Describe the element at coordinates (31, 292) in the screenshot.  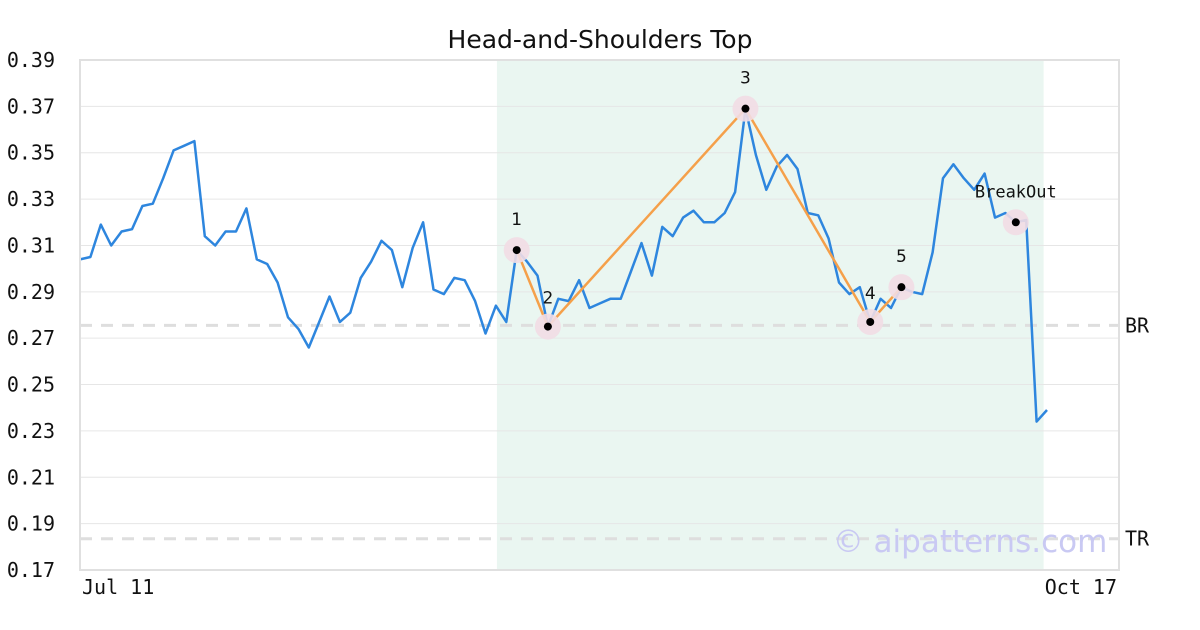
I see `y-tick-label: 0.29` at that location.